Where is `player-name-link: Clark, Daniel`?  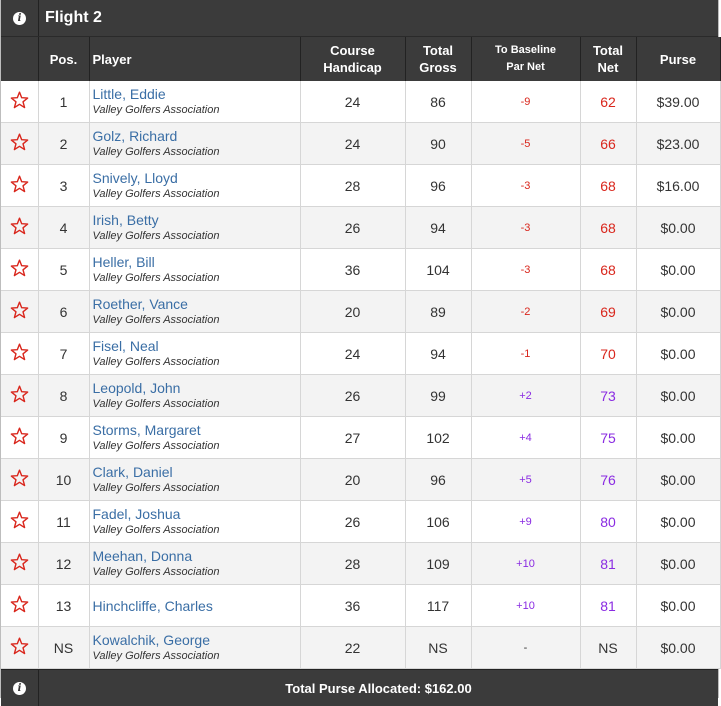
player-name-link: Clark, Daniel is located at coordinates (132, 471).